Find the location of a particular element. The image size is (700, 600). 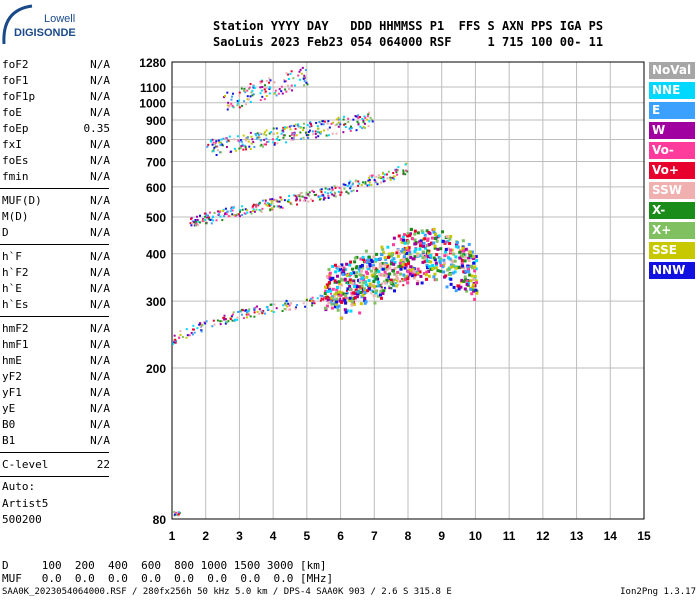

param-row: B1 N/A is located at coordinates (56, 441).